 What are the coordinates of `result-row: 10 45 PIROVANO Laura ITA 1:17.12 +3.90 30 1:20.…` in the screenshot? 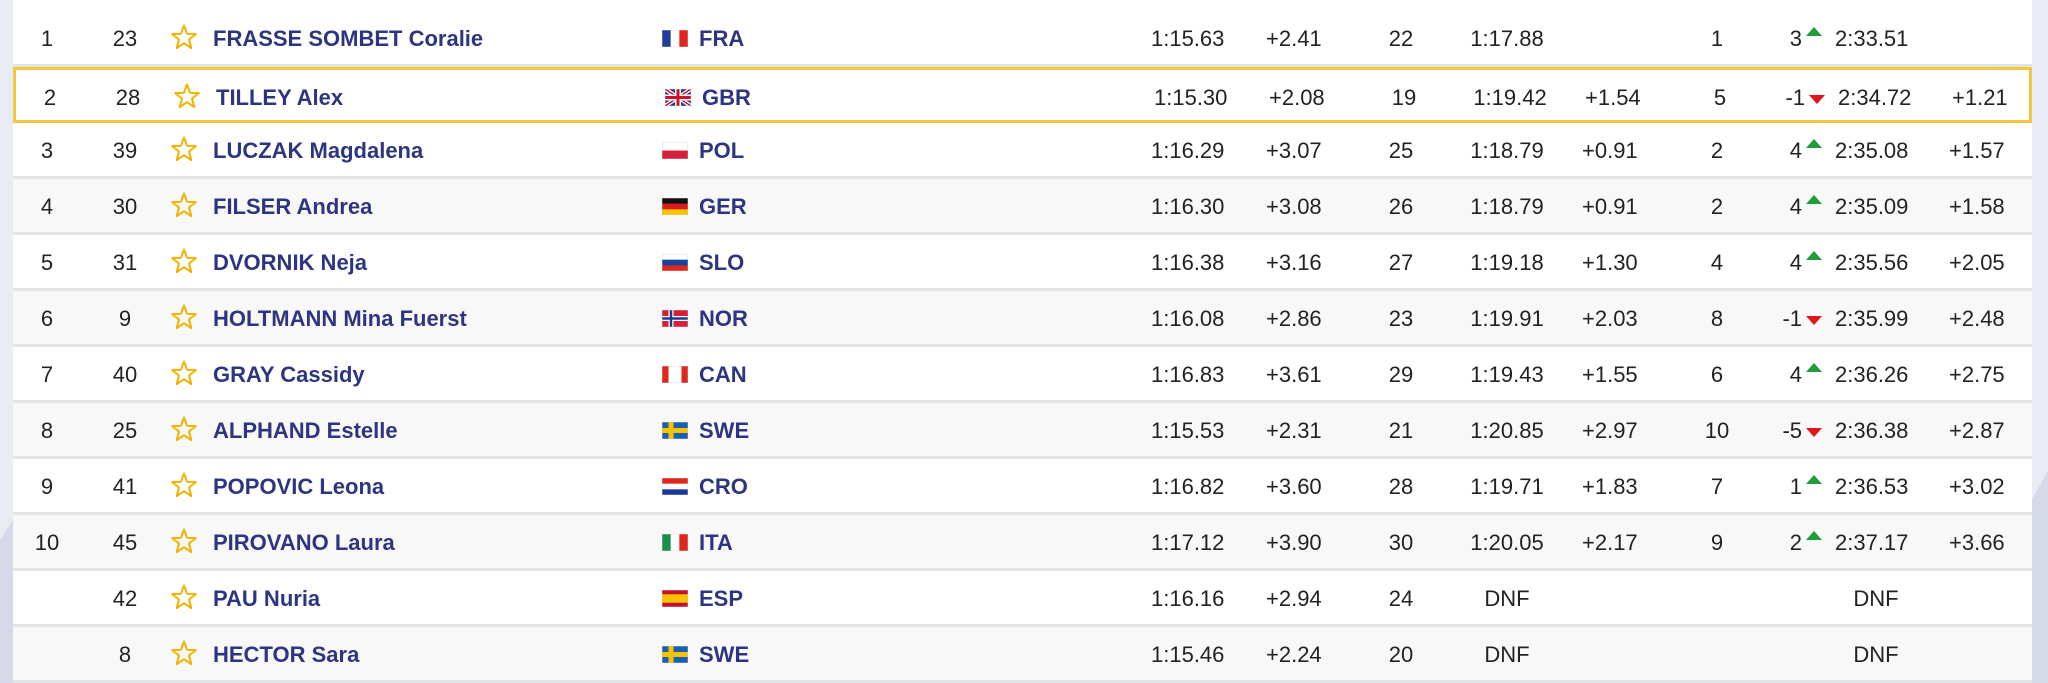 It's located at (1022, 543).